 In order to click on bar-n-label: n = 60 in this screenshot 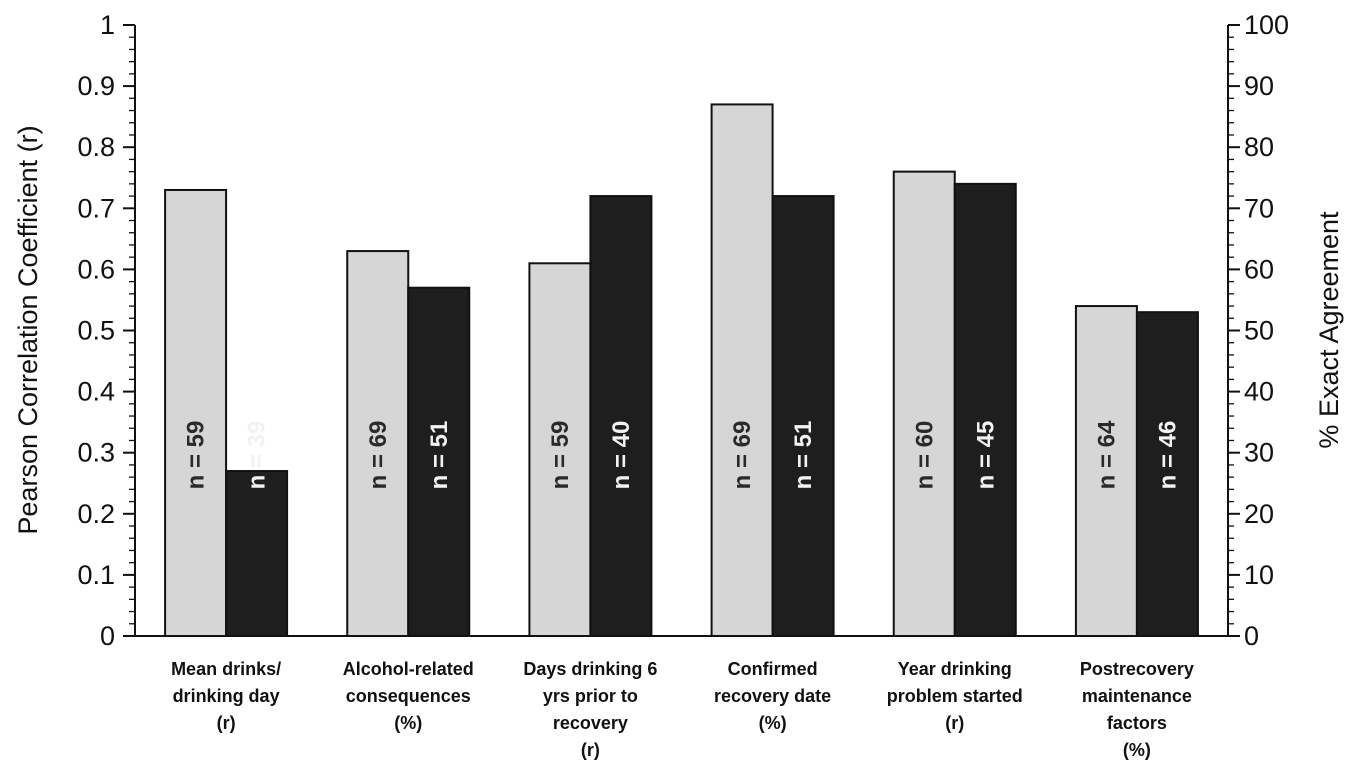, I will do `click(924, 455)`.